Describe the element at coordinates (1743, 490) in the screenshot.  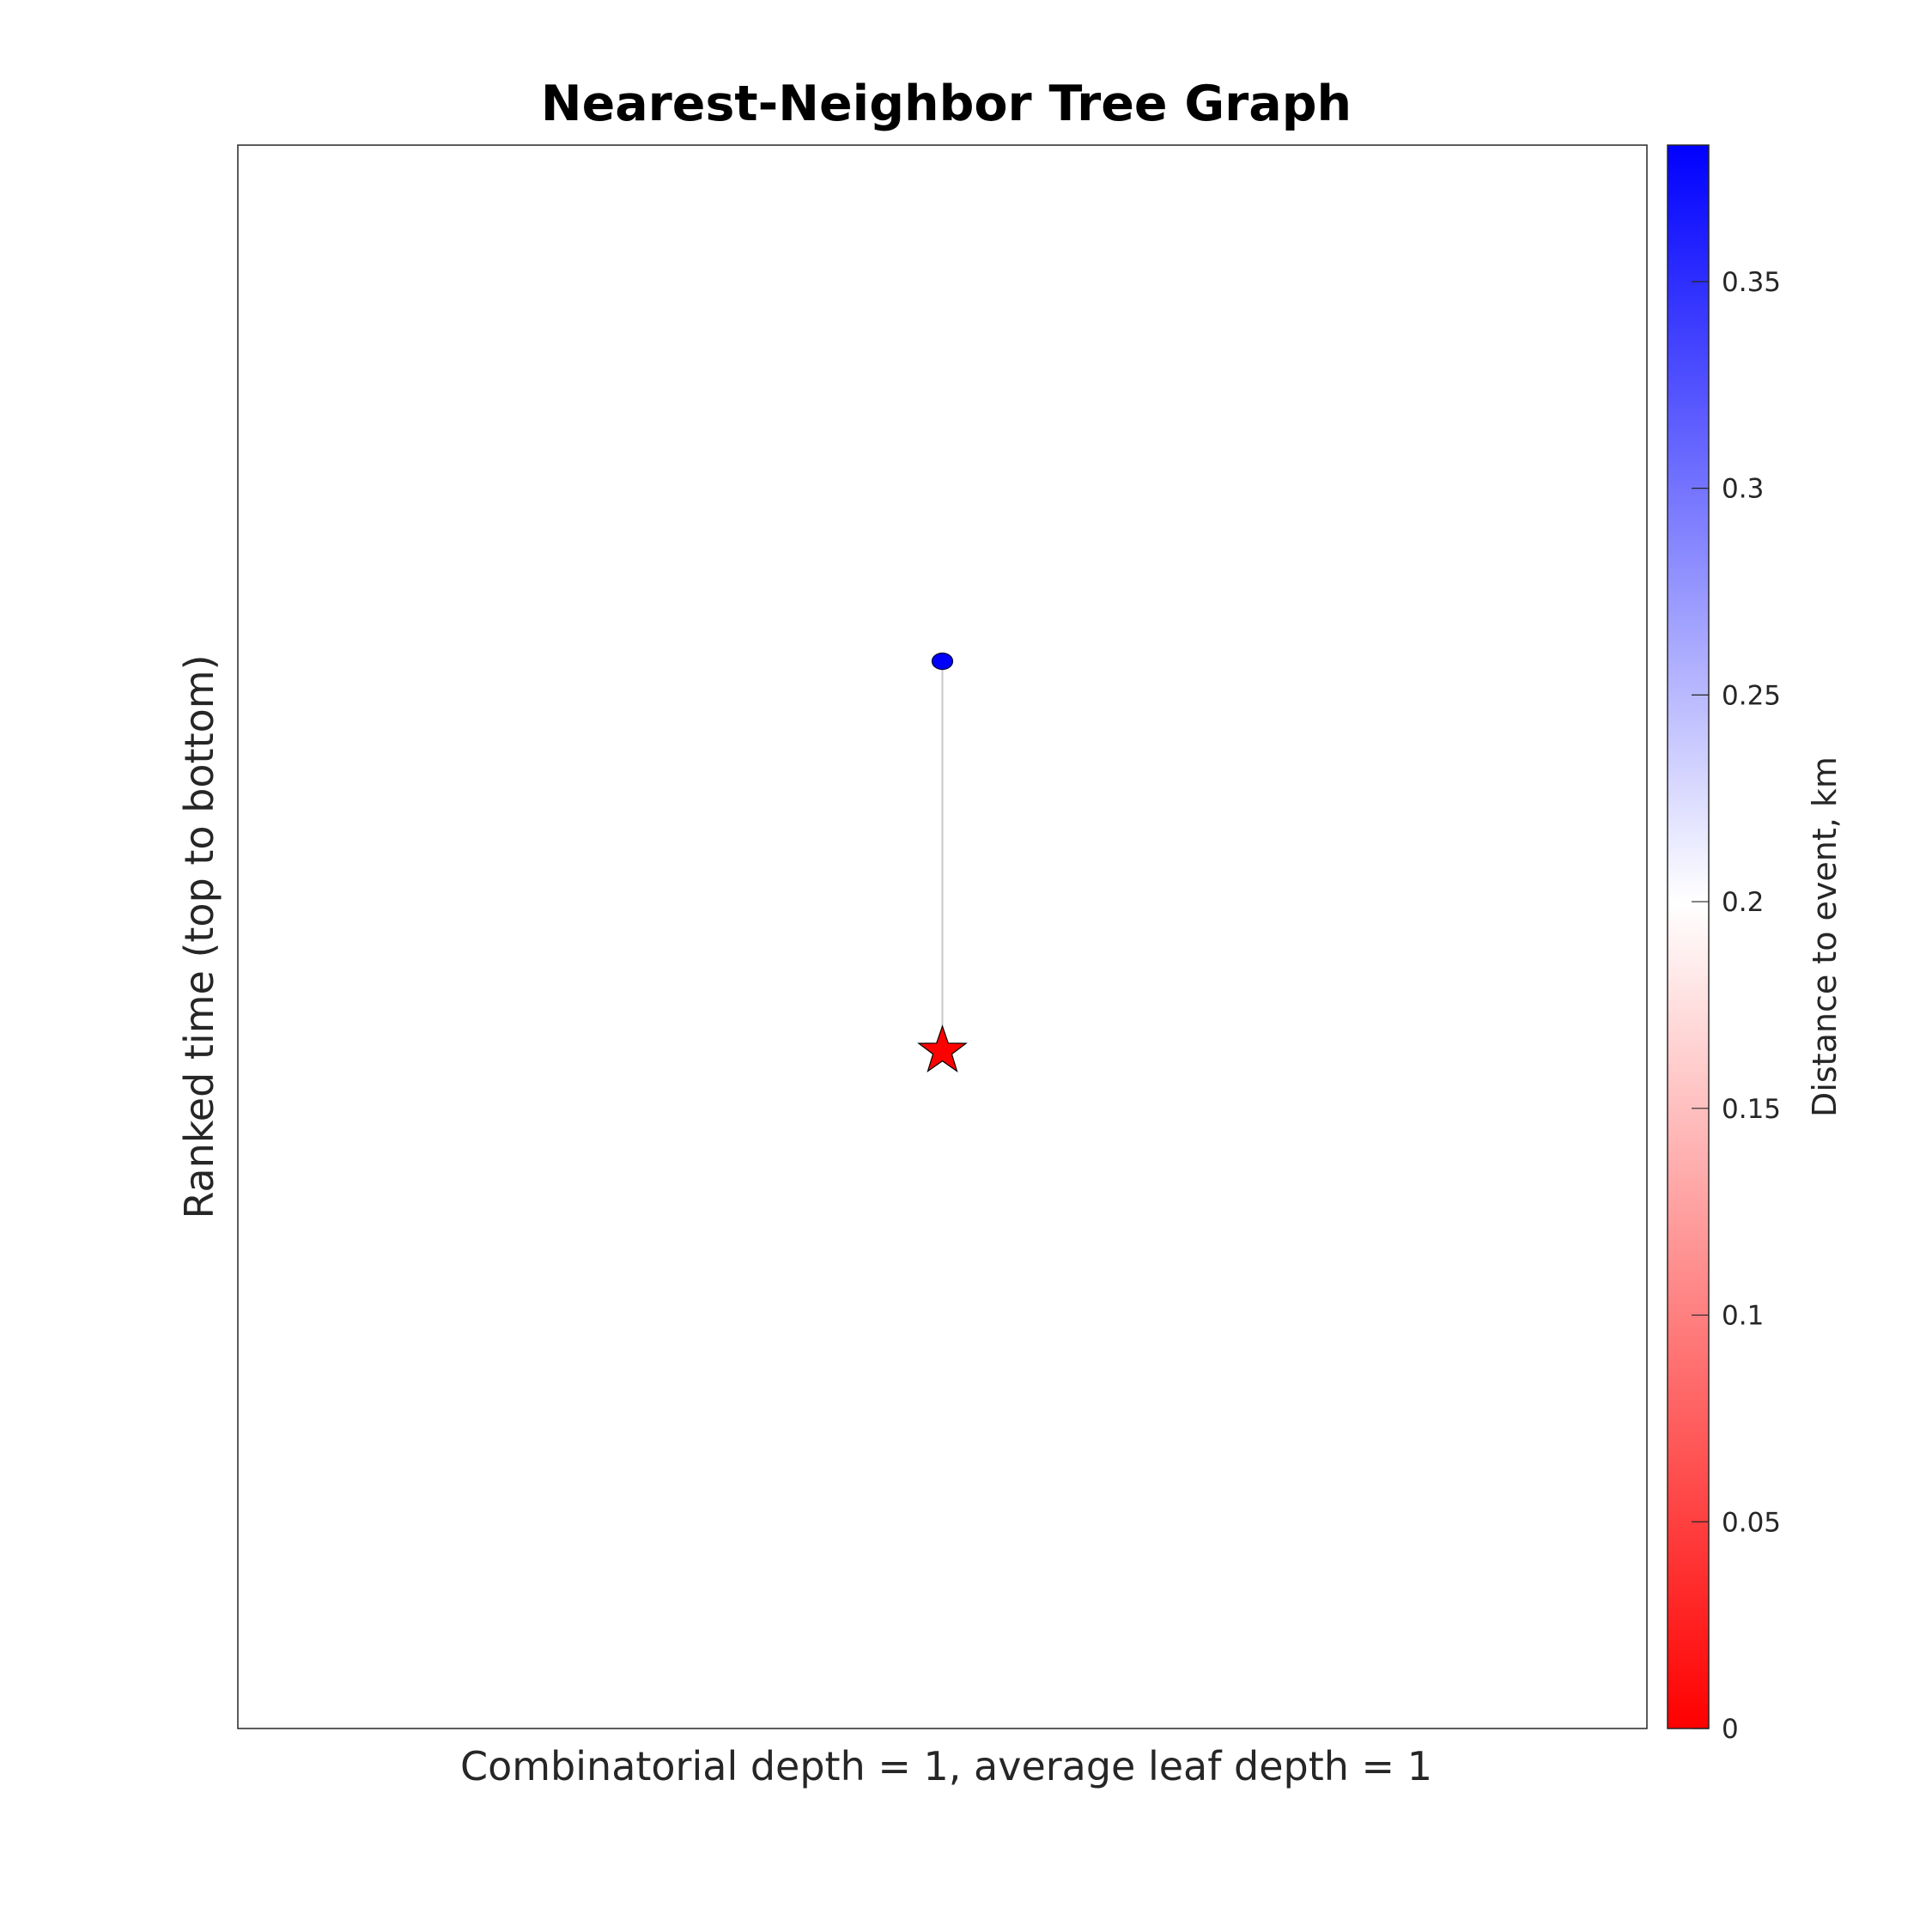
I see `colorbar-tick-label: 0.3` at that location.